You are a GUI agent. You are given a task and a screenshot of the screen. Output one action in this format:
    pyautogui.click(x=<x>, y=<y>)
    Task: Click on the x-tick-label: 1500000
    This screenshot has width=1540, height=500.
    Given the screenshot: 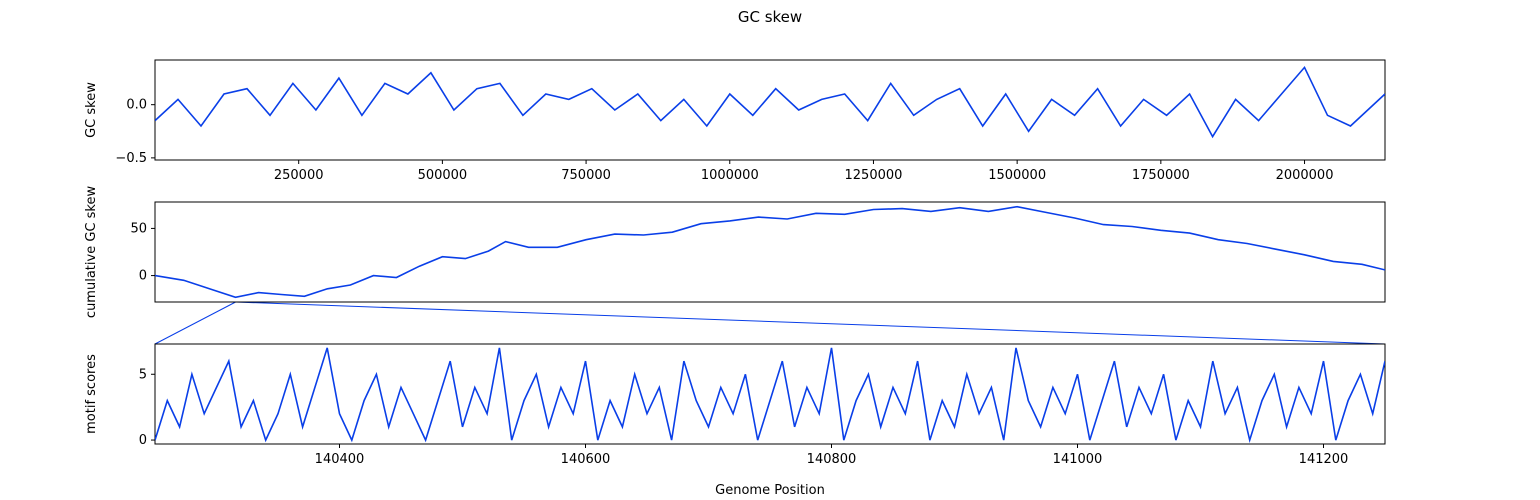 What is the action you would take?
    pyautogui.click(x=1017, y=175)
    